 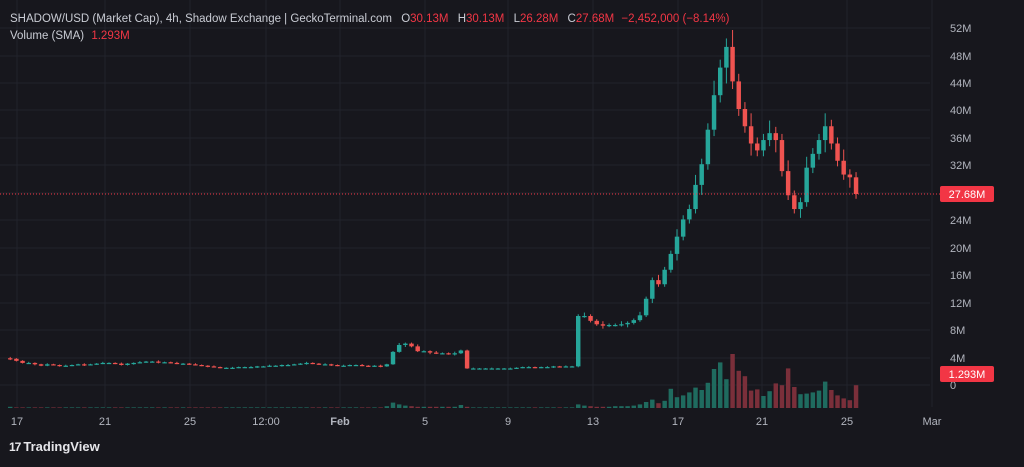 I want to click on volume-sma-label: 1.293M, so click(x=967, y=375).